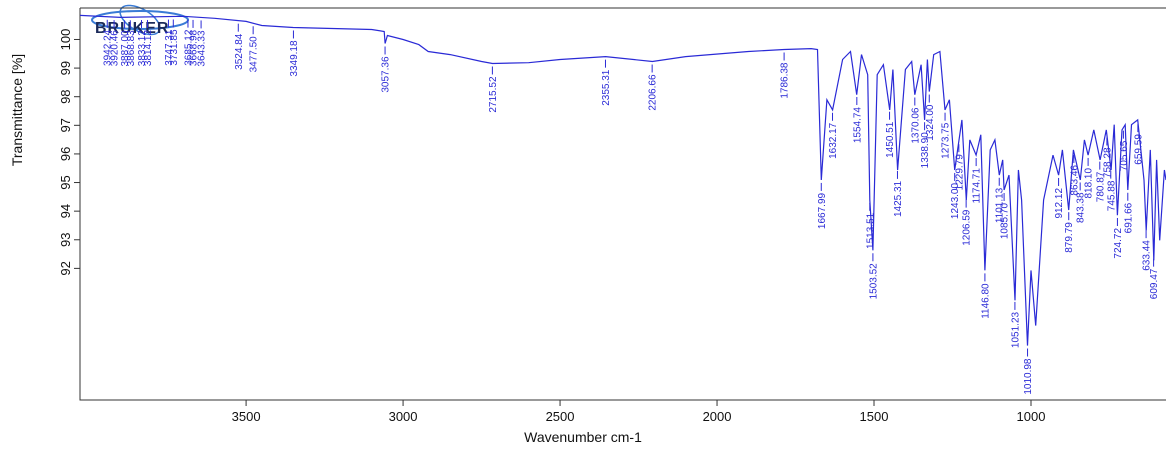 The image size is (1166, 450). Describe the element at coordinates (967, 227) in the screenshot. I see `peak-label: 1206.59` at that location.